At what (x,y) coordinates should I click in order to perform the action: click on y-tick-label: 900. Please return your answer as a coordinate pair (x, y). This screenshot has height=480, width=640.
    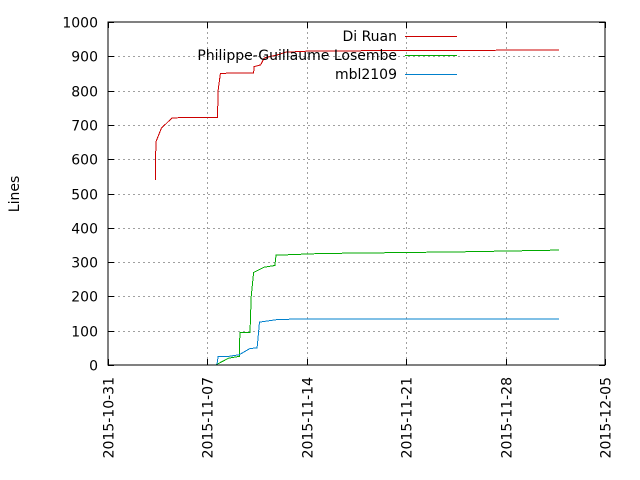
    Looking at the image, I should click on (84, 58).